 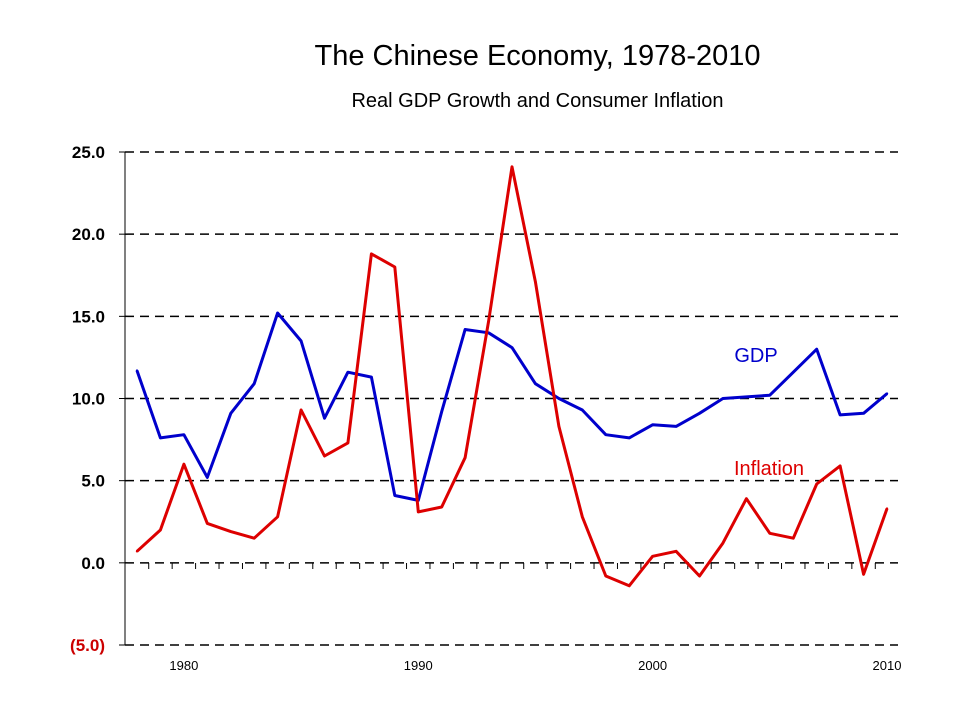 What do you see at coordinates (88, 234) in the screenshot?
I see `y-tick-label: 20.0` at bounding box center [88, 234].